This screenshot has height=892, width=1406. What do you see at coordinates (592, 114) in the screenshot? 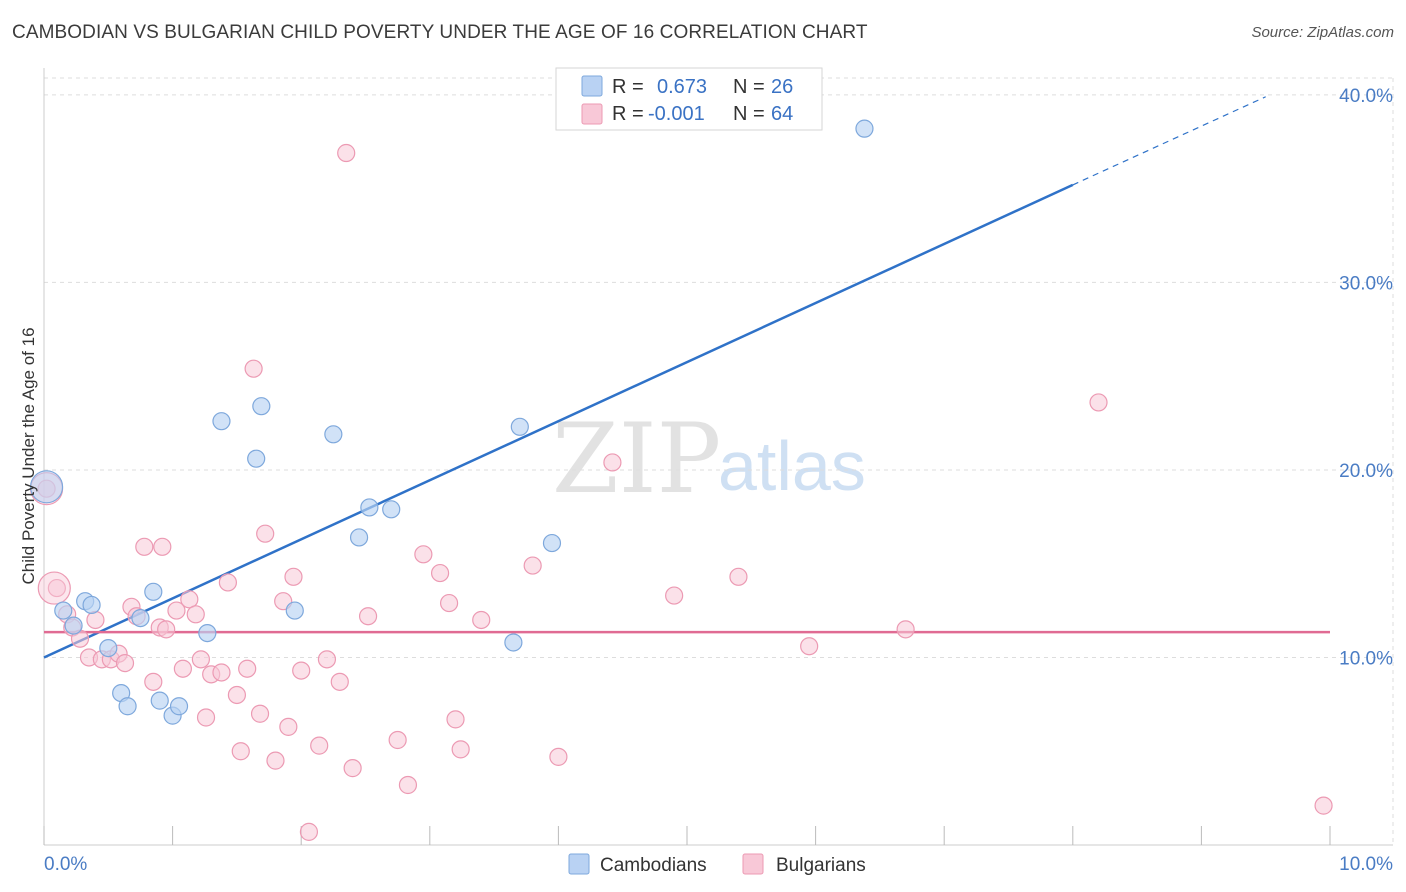
I see `legend-swatch-bulgarians` at bounding box center [592, 114].